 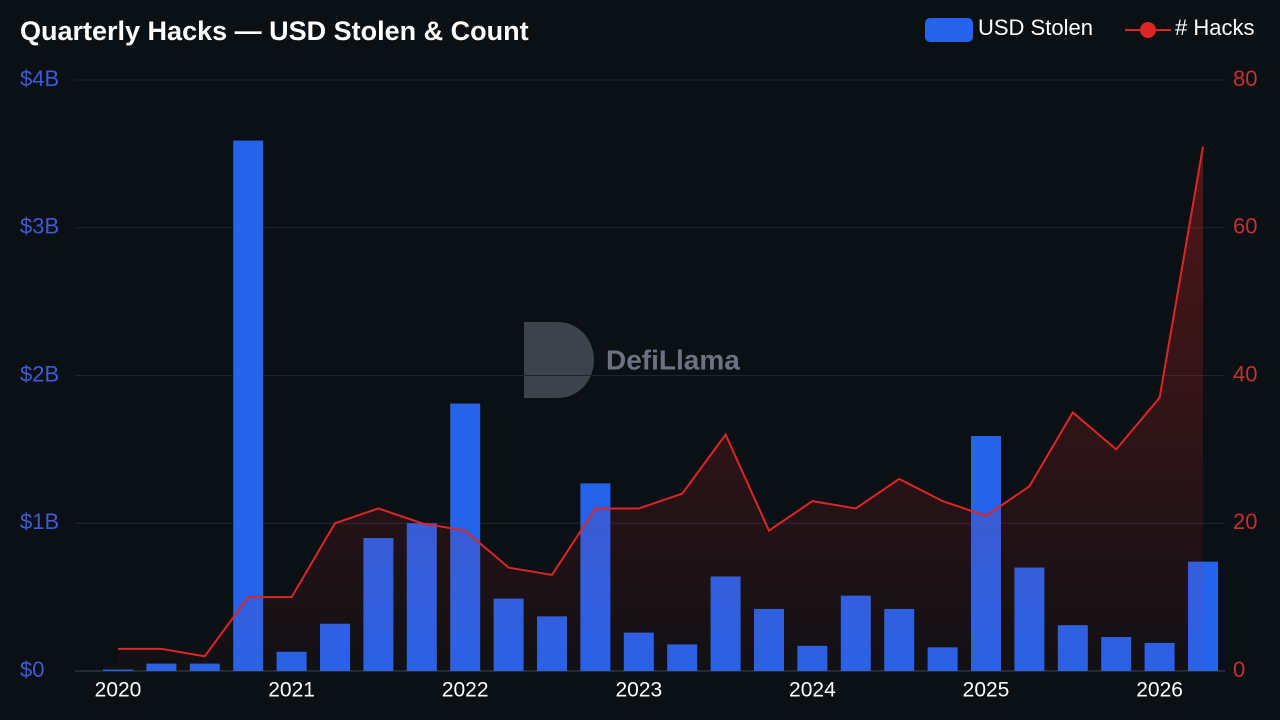 What do you see at coordinates (1245, 226) in the screenshot?
I see `y2-tick-label: 60` at bounding box center [1245, 226].